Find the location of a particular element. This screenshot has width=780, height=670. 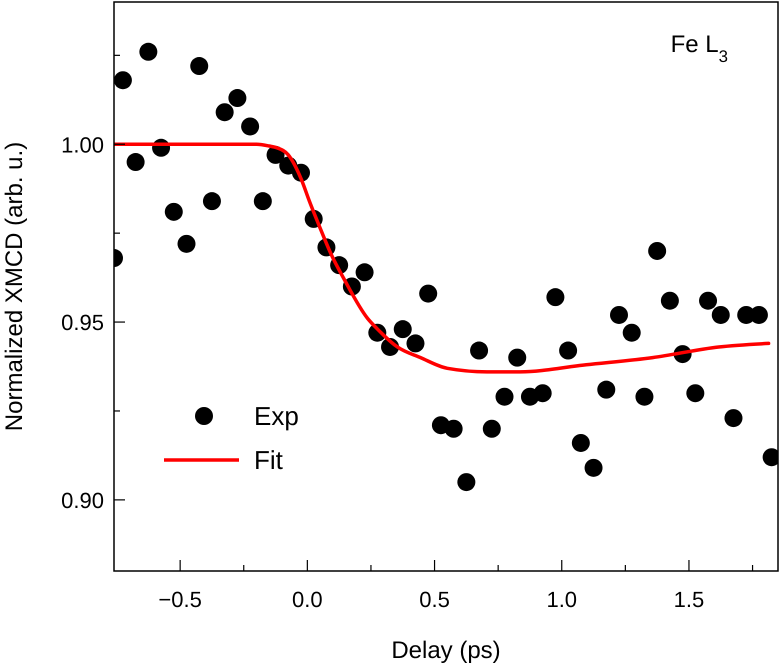

y-axis-title: Normalized XMCD (arb. u.) is located at coordinates (14, 287).